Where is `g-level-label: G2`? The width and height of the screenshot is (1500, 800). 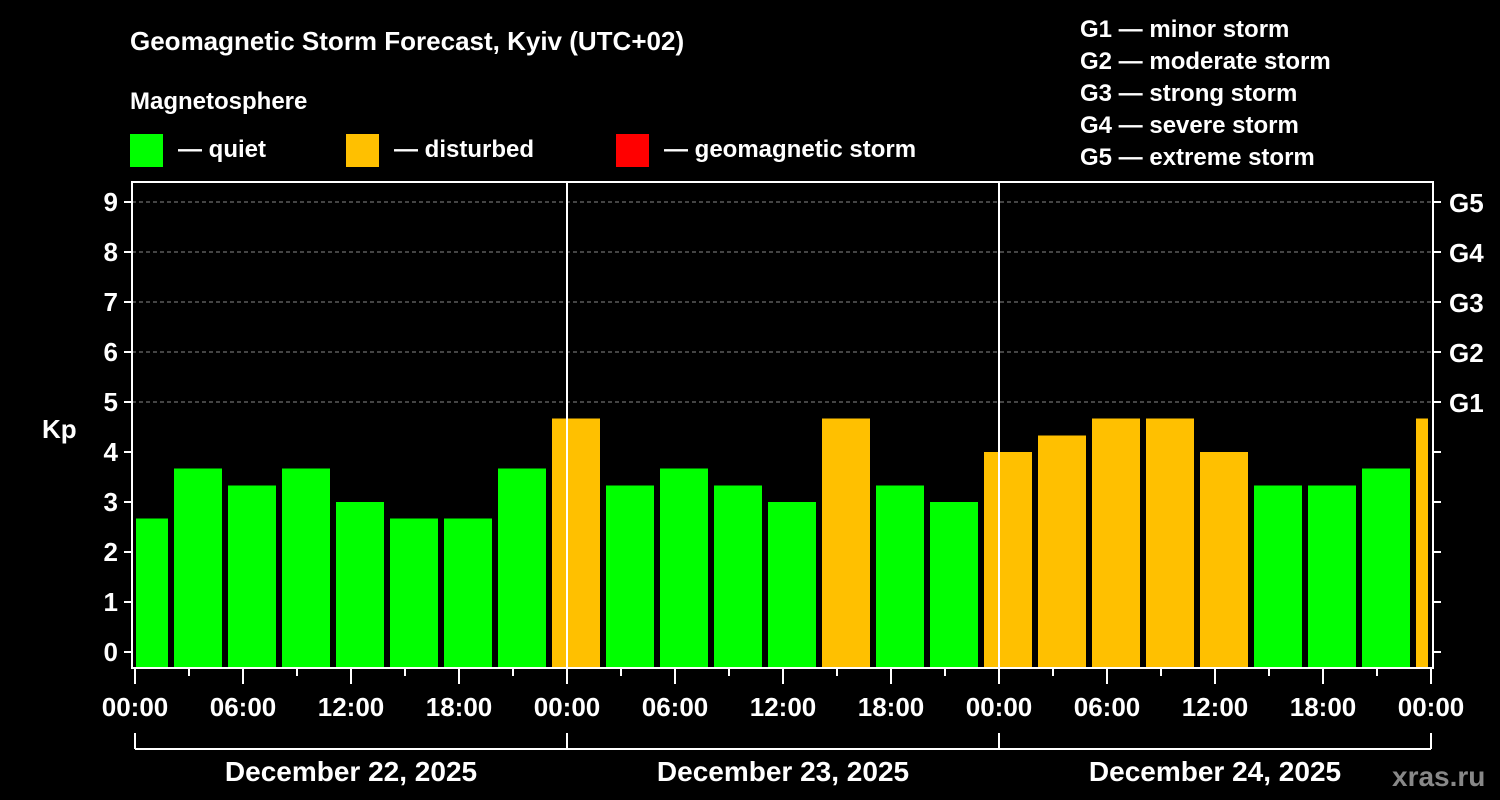
g-level-label: G2 is located at coordinates (1466, 353).